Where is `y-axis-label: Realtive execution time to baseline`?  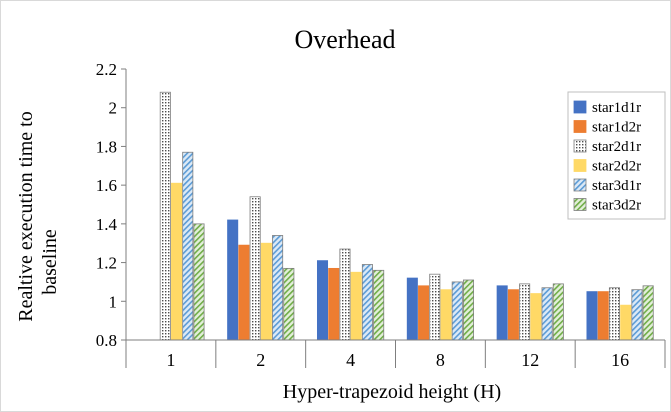 y-axis-label: Realtive execution time to baseline is located at coordinates (38, 214).